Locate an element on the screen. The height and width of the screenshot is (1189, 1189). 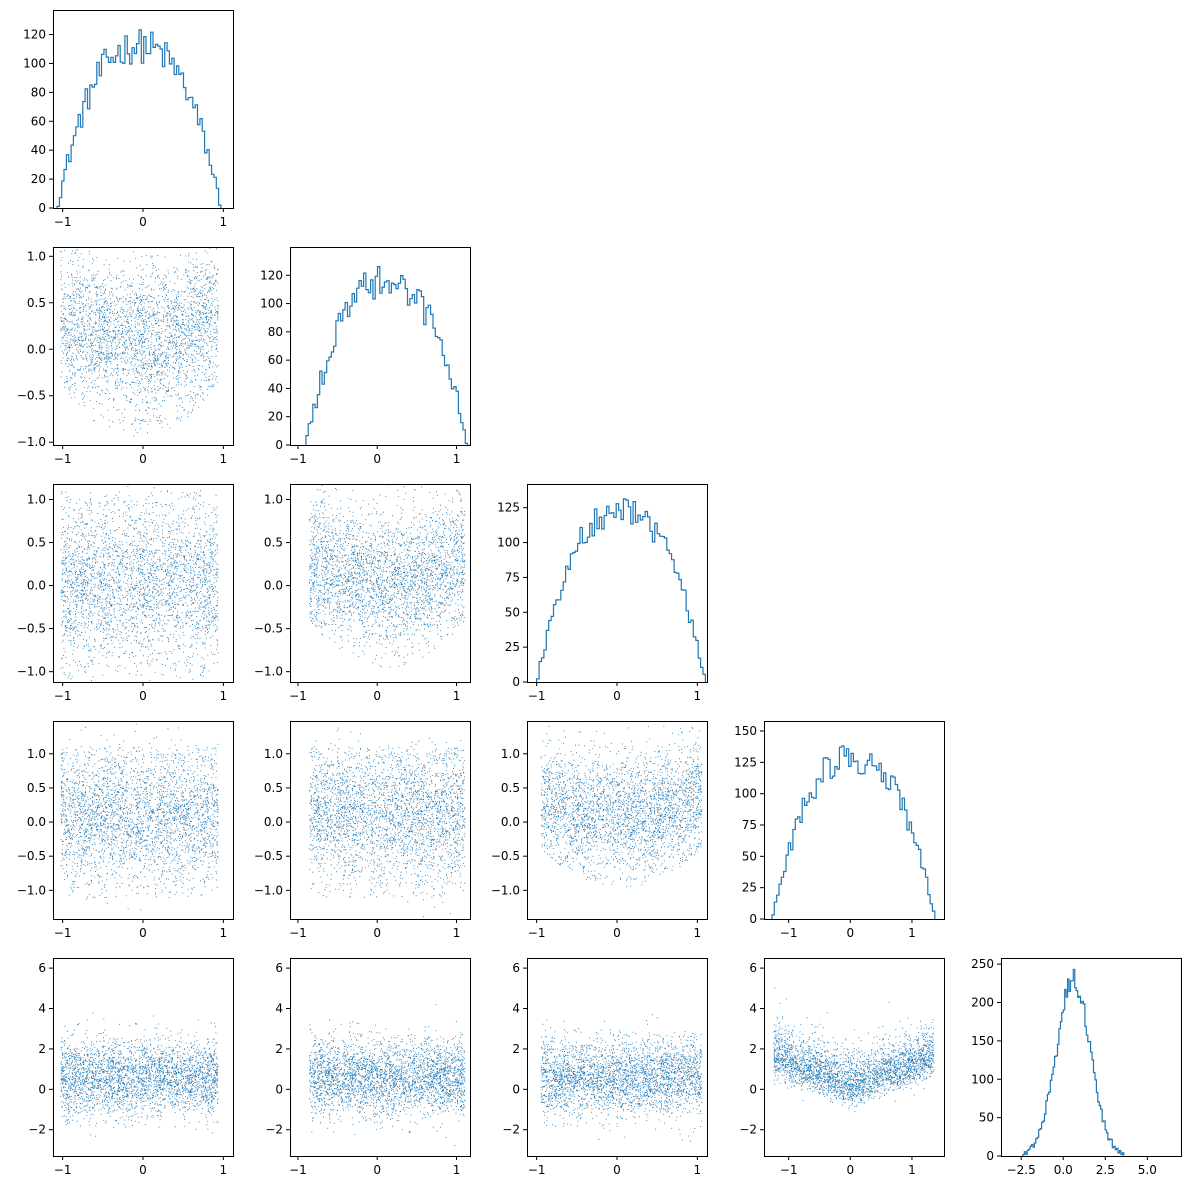
panel-4-3: −1 0 1 −2 0 2 4 6 is located at coordinates (842, 1067).